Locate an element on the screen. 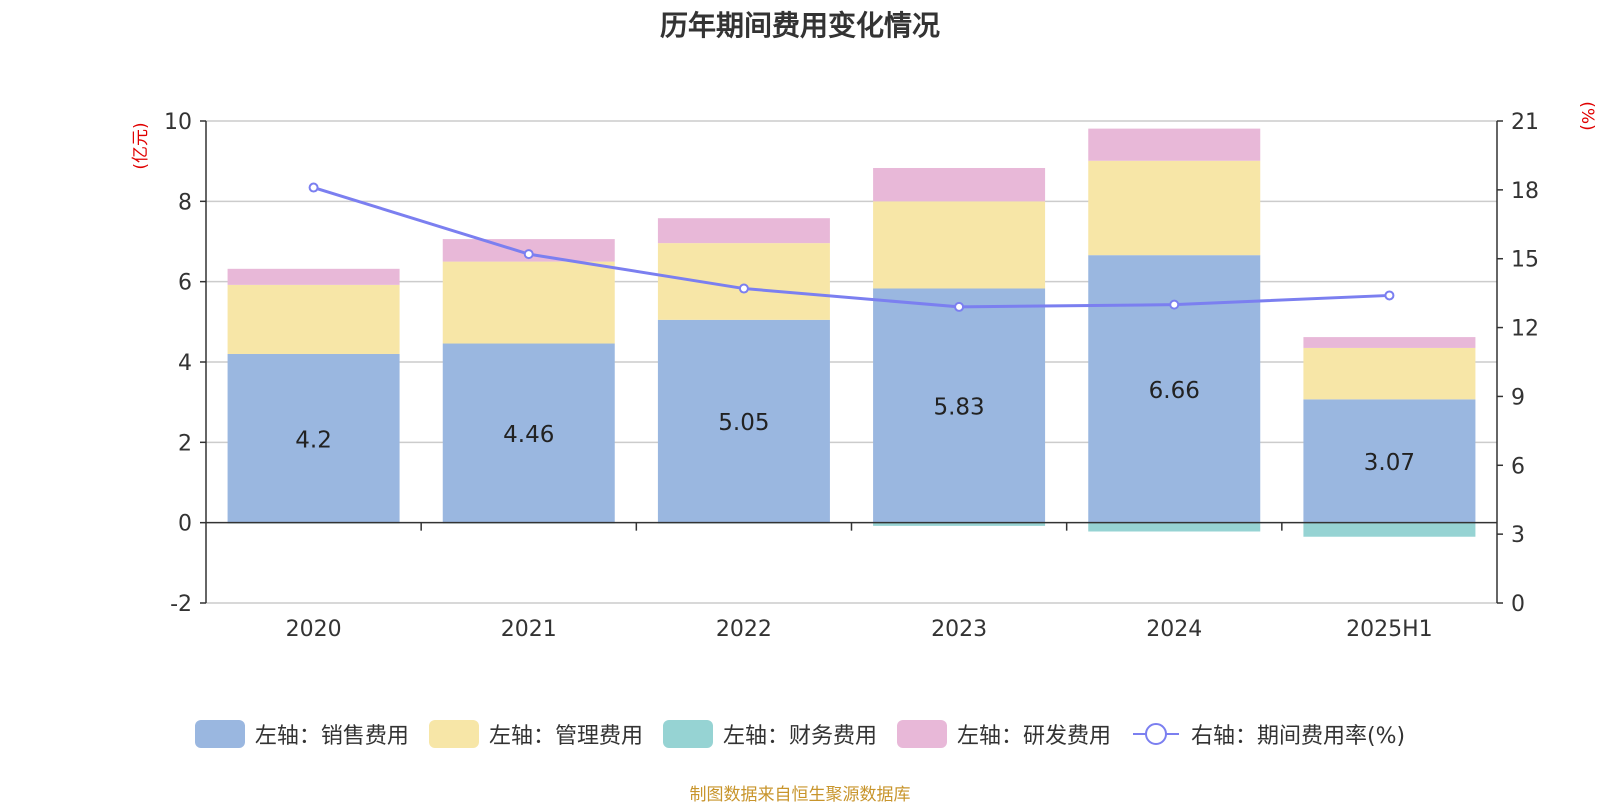  right-axis-tick-label: 3 is located at coordinates (1518, 535).